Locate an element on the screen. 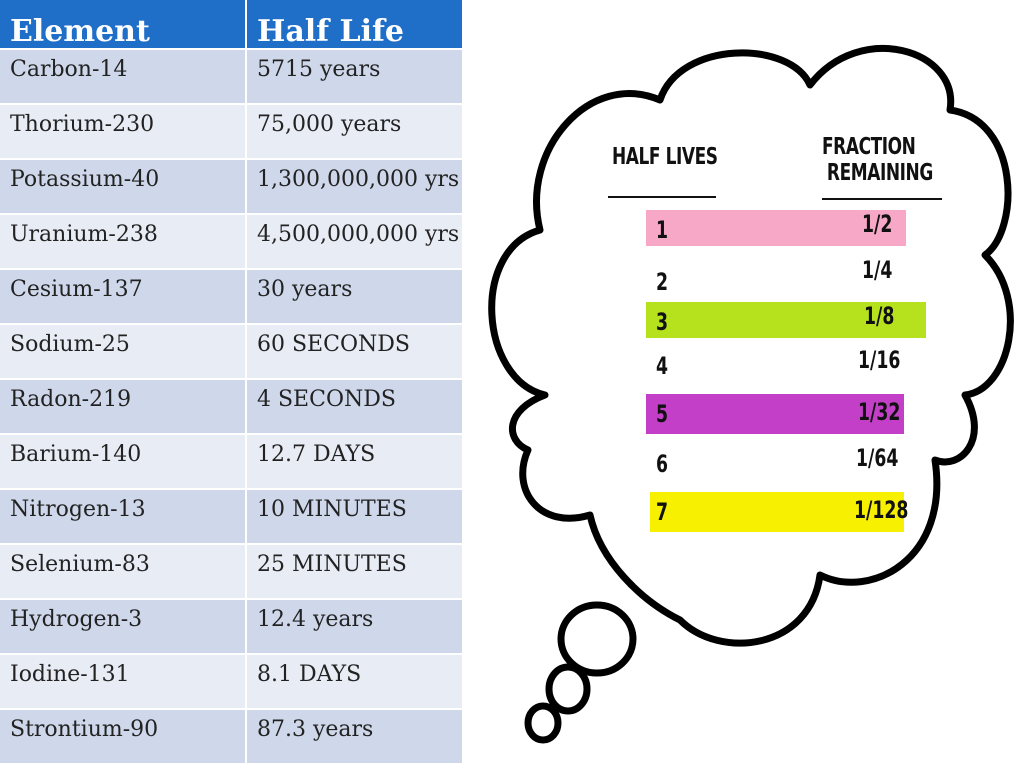  thought-bubble-large is located at coordinates (597, 639).